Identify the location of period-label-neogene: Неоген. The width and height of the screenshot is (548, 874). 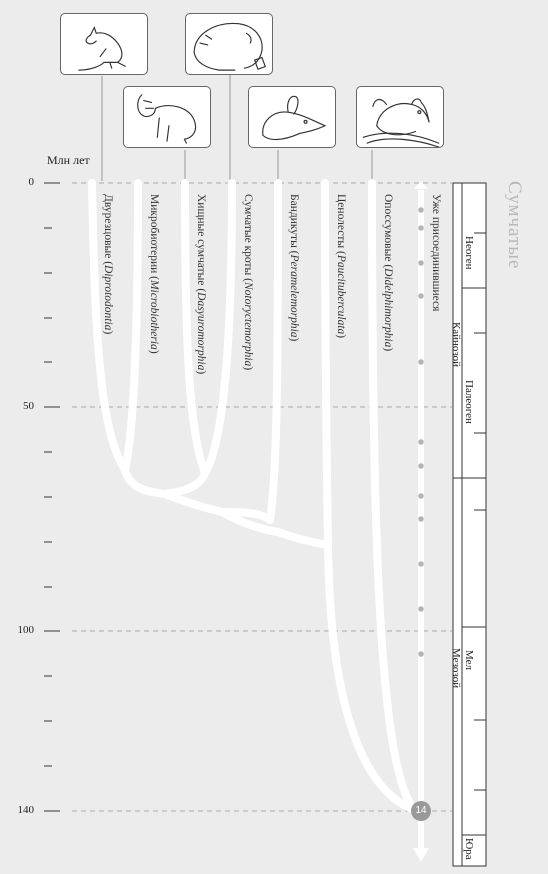
(469, 253).